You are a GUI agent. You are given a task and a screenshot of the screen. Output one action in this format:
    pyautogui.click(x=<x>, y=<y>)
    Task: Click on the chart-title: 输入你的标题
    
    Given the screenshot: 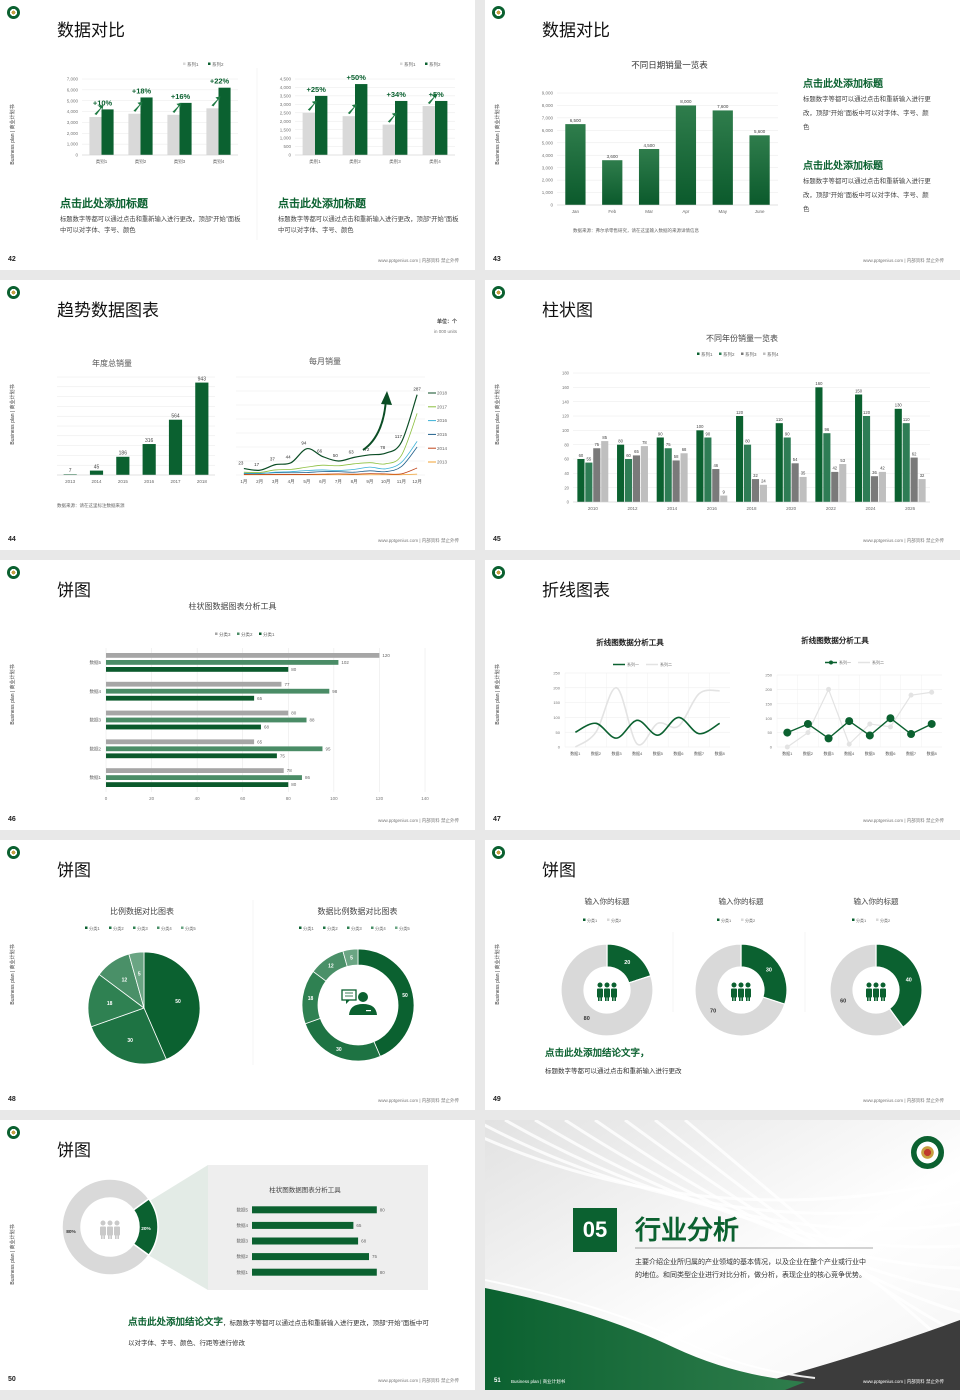 What is the action you would take?
    pyautogui.click(x=741, y=901)
    